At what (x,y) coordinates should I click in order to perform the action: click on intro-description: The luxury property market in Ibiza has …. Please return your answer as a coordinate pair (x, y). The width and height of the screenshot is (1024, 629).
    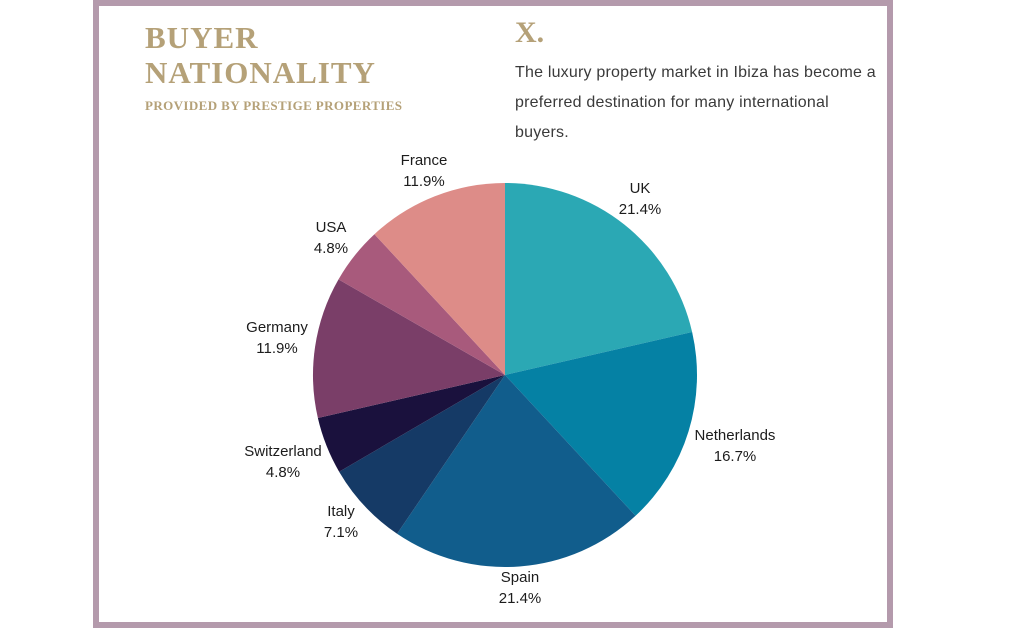
    Looking at the image, I should click on (695, 102).